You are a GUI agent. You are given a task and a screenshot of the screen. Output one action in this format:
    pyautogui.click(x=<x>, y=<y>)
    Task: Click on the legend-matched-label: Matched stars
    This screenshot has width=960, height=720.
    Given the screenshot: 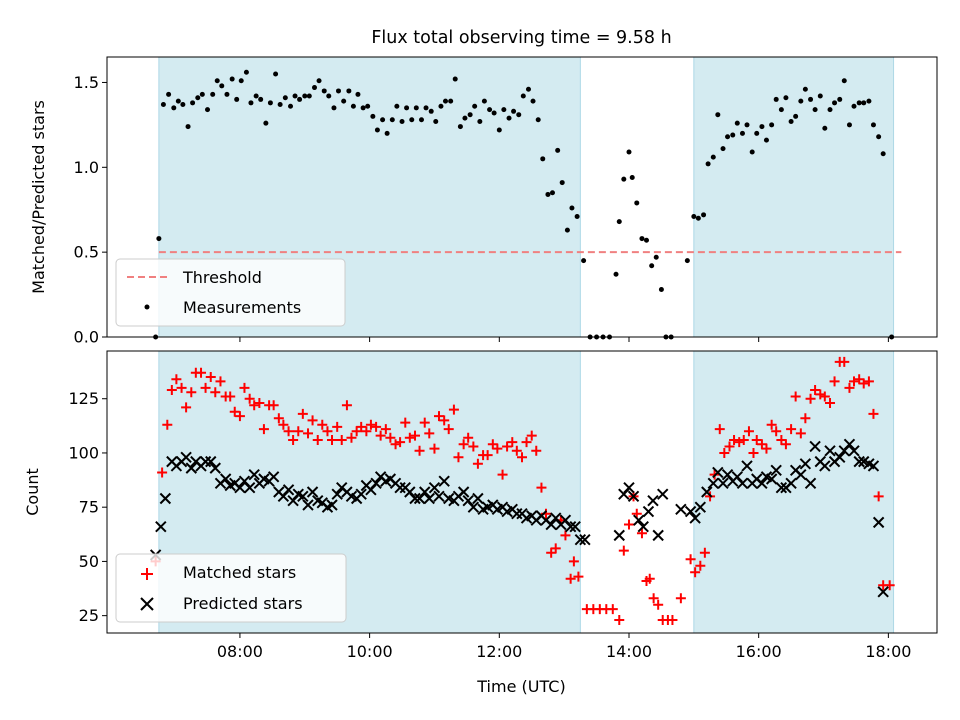 What is the action you would take?
    pyautogui.click(x=239, y=572)
    